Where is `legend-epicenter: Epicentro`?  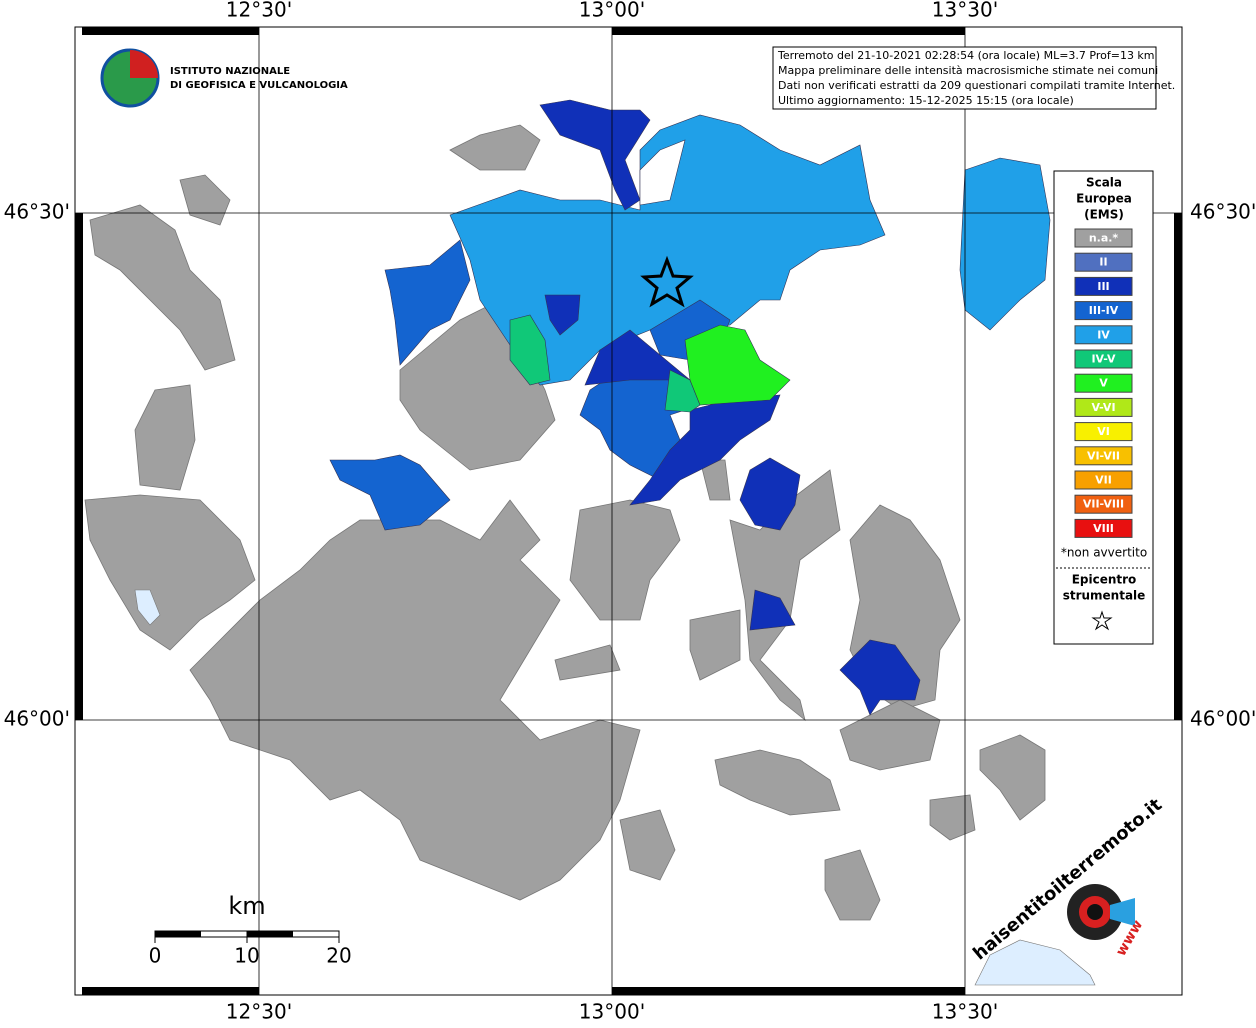
legend-epicenter: Epicentro is located at coordinates (1104, 580).